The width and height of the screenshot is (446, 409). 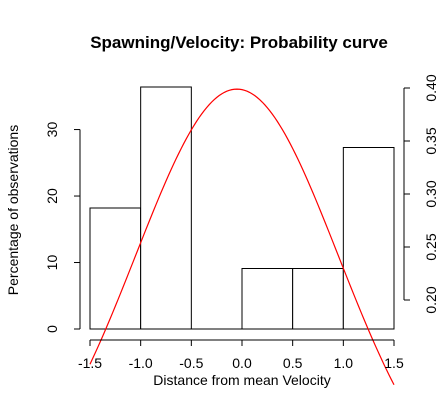 What do you see at coordinates (431, 193) in the screenshot?
I see `y-right-tick-label: 0.30` at bounding box center [431, 193].